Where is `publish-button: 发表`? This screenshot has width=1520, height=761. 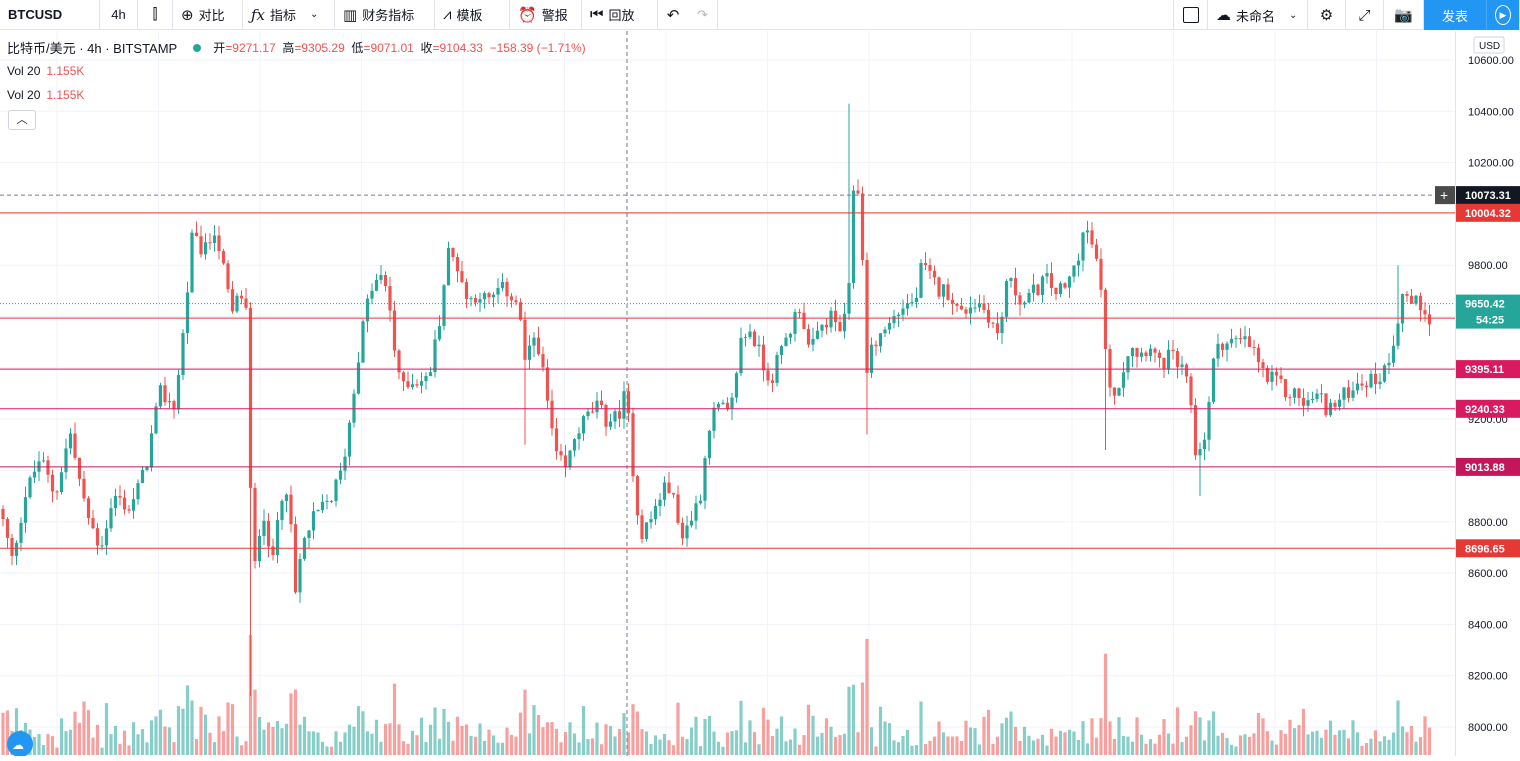
publish-button: 发表 is located at coordinates (1455, 15).